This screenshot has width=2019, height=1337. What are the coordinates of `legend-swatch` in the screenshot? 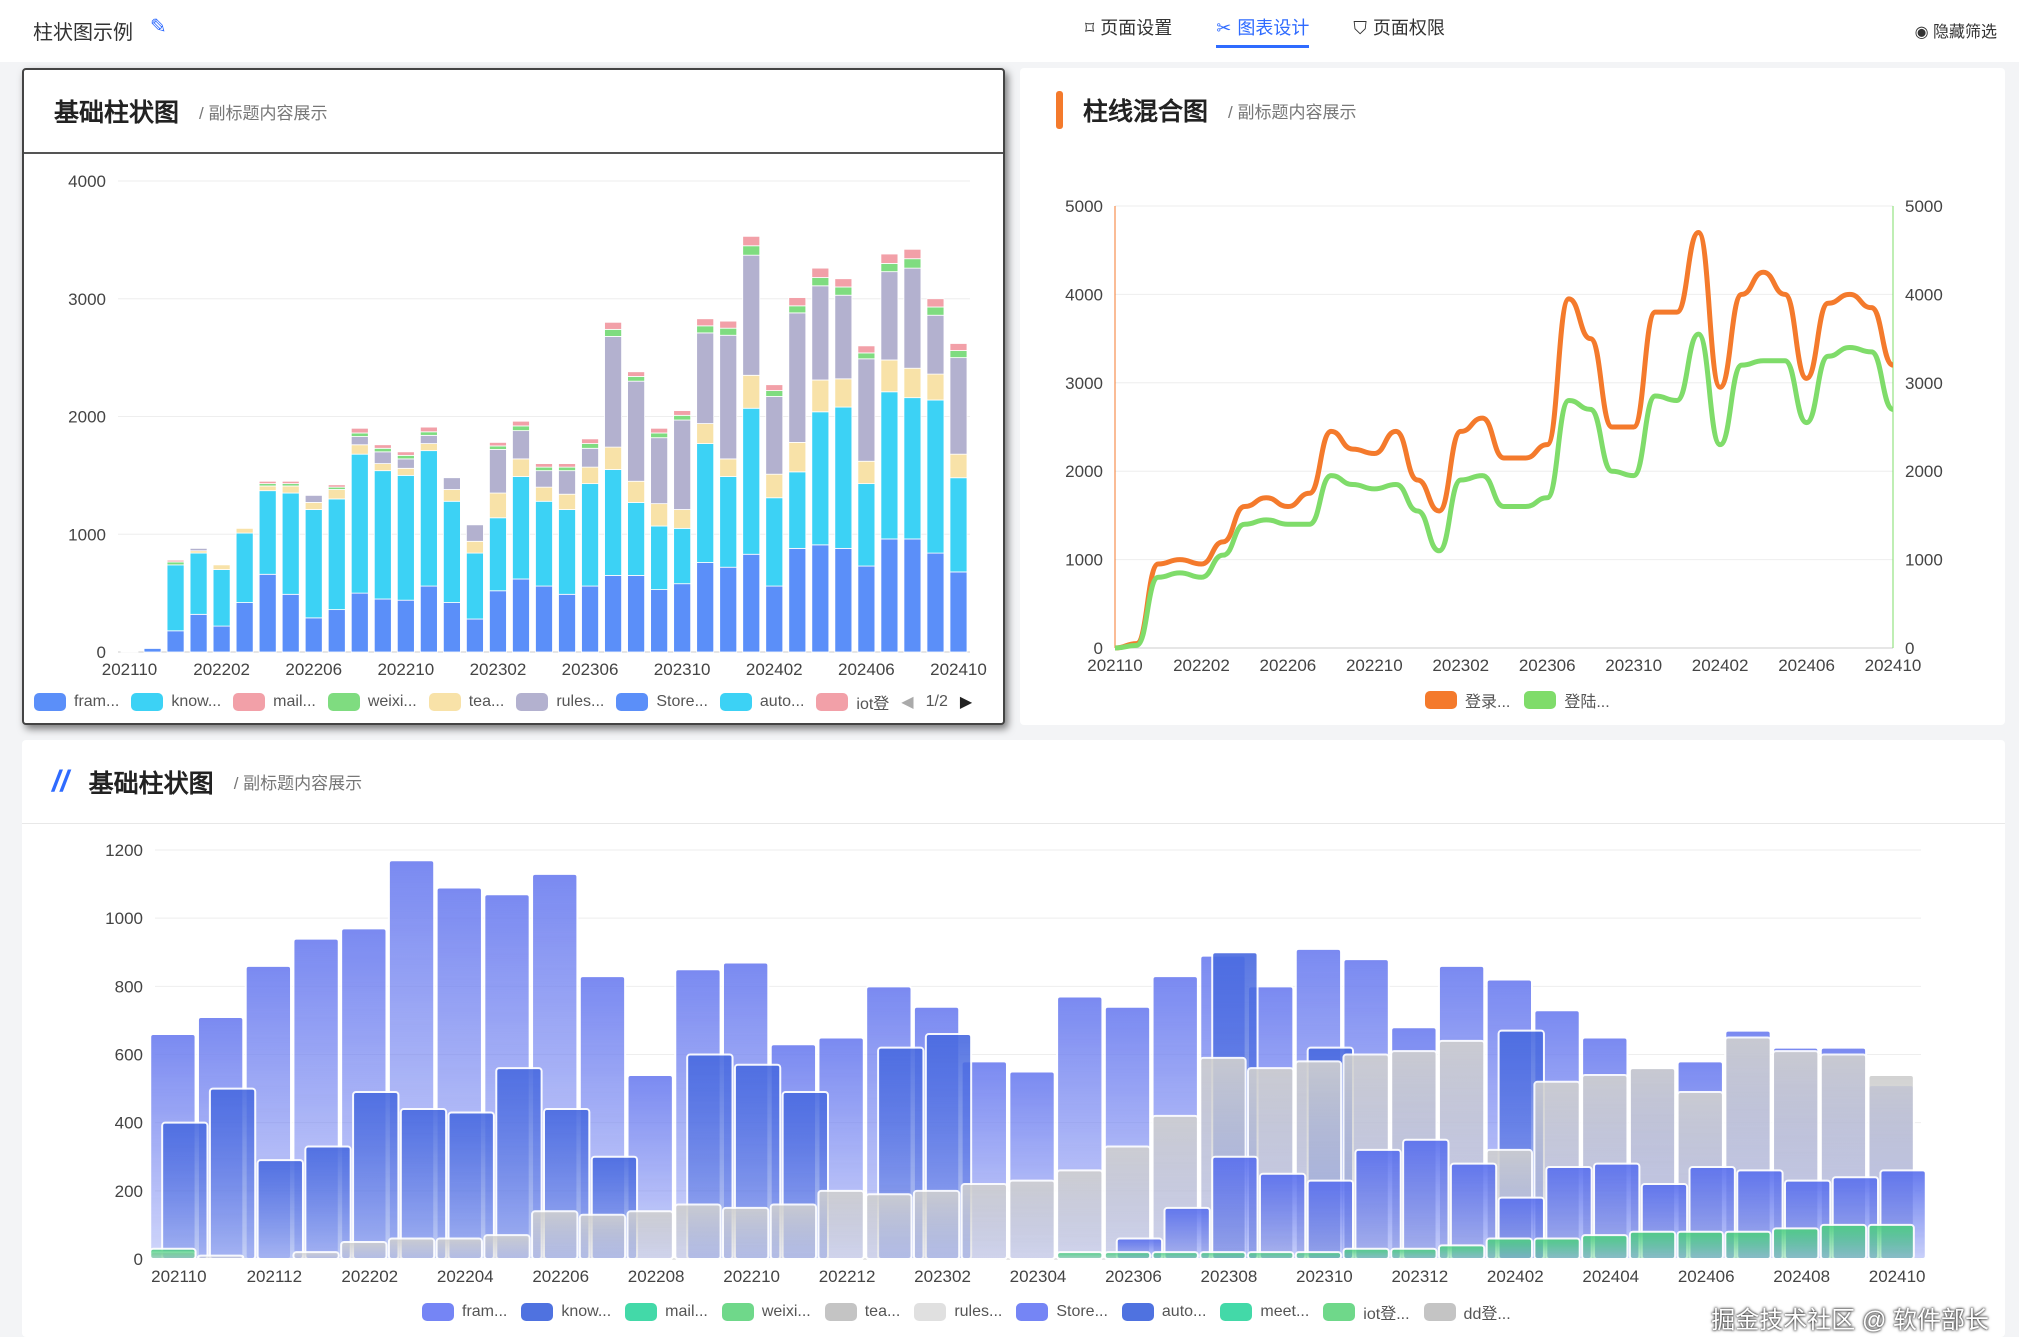 It's located at (737, 1312).